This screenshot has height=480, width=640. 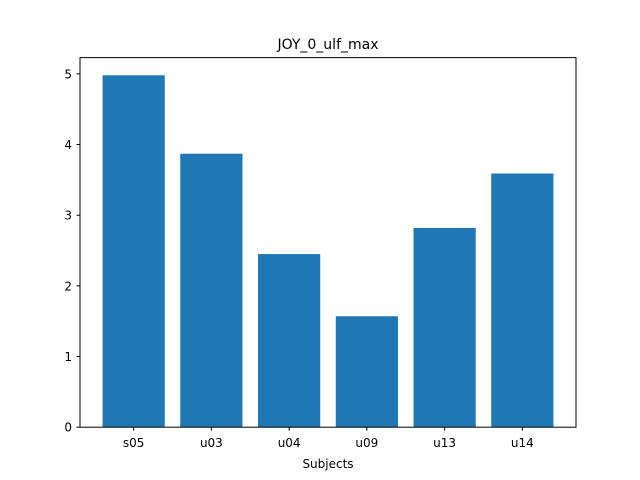 I want to click on x-tick-label-u09: u09, so click(x=366, y=443).